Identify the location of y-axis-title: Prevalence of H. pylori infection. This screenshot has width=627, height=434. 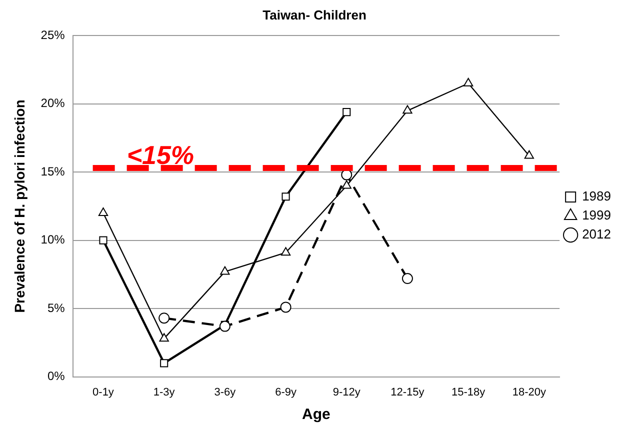
(19, 206).